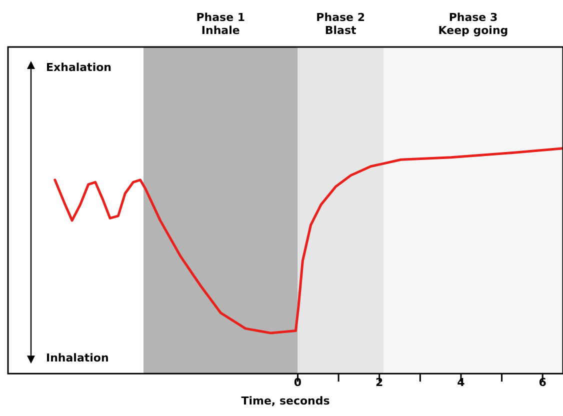 The height and width of the screenshot is (416, 563). I want to click on annotation: Inhalation, so click(77, 358).